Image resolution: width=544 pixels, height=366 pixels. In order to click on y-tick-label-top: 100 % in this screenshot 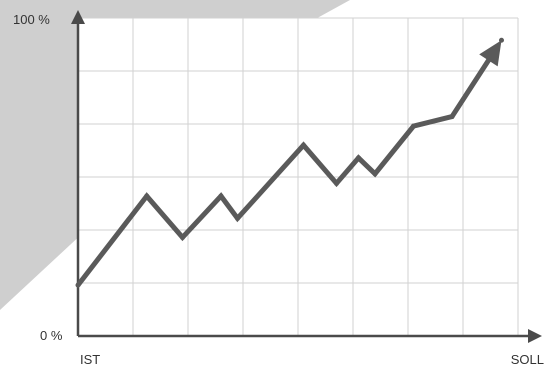, I will do `click(31, 19)`.